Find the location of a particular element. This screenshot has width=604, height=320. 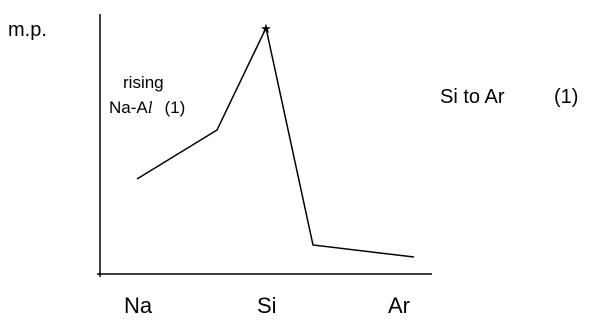

rising-range-label: Na-Al (1) is located at coordinates (147, 107).